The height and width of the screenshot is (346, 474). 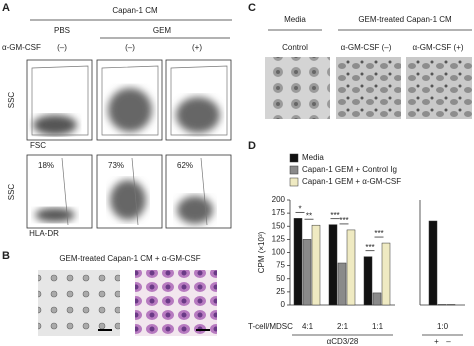 I want to click on group: Media, so click(x=295, y=19).